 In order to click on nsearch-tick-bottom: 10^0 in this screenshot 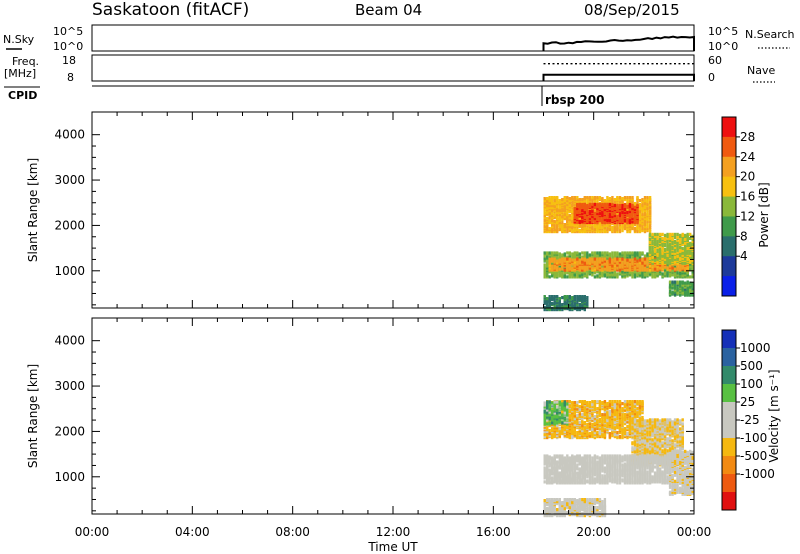, I will do `click(723, 46)`.